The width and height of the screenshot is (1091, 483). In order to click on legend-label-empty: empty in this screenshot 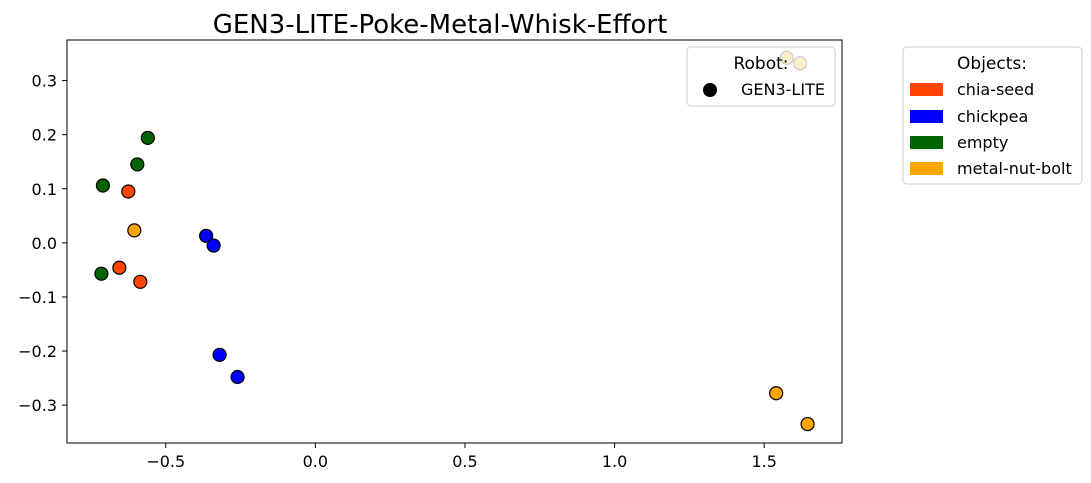, I will do `click(982, 142)`.